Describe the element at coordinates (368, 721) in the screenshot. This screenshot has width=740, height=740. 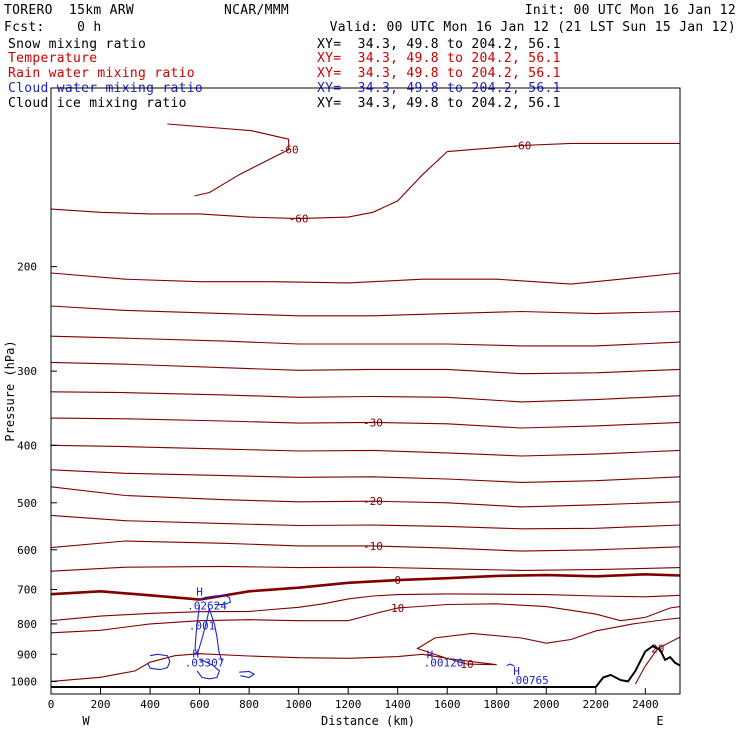
I see `x-axis-label: Distance (km)` at that location.